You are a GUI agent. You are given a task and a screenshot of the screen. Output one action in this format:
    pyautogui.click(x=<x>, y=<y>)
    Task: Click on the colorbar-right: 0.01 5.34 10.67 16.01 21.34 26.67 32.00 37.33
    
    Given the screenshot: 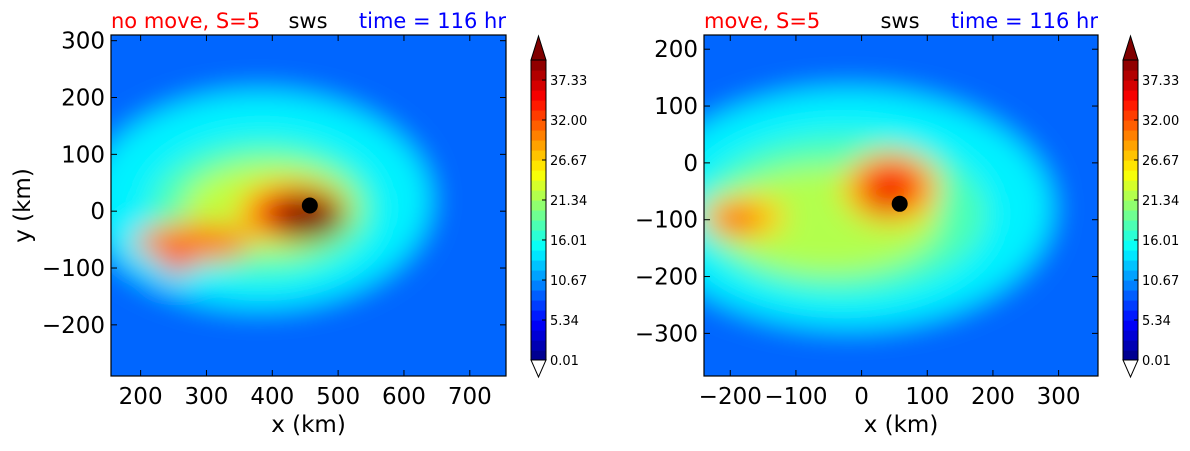 What is the action you would take?
    pyautogui.click(x=1150, y=206)
    